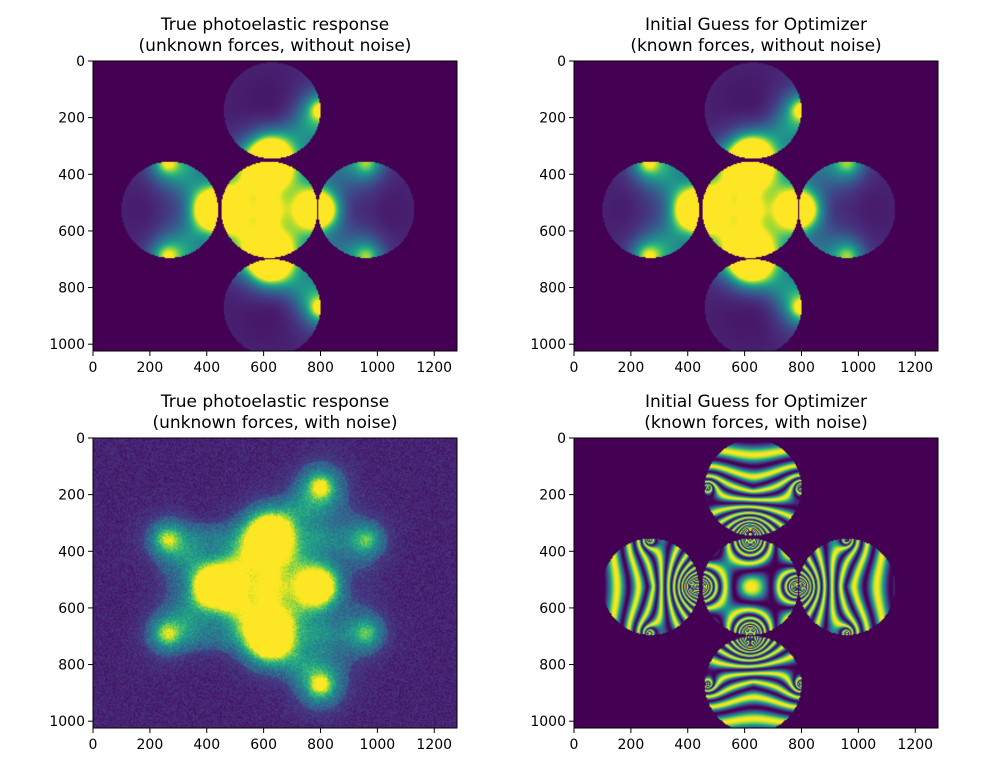 The height and width of the screenshot is (770, 990). I want to click on subplot-title-line-2: (unknown forces, without noise), so click(275, 46).